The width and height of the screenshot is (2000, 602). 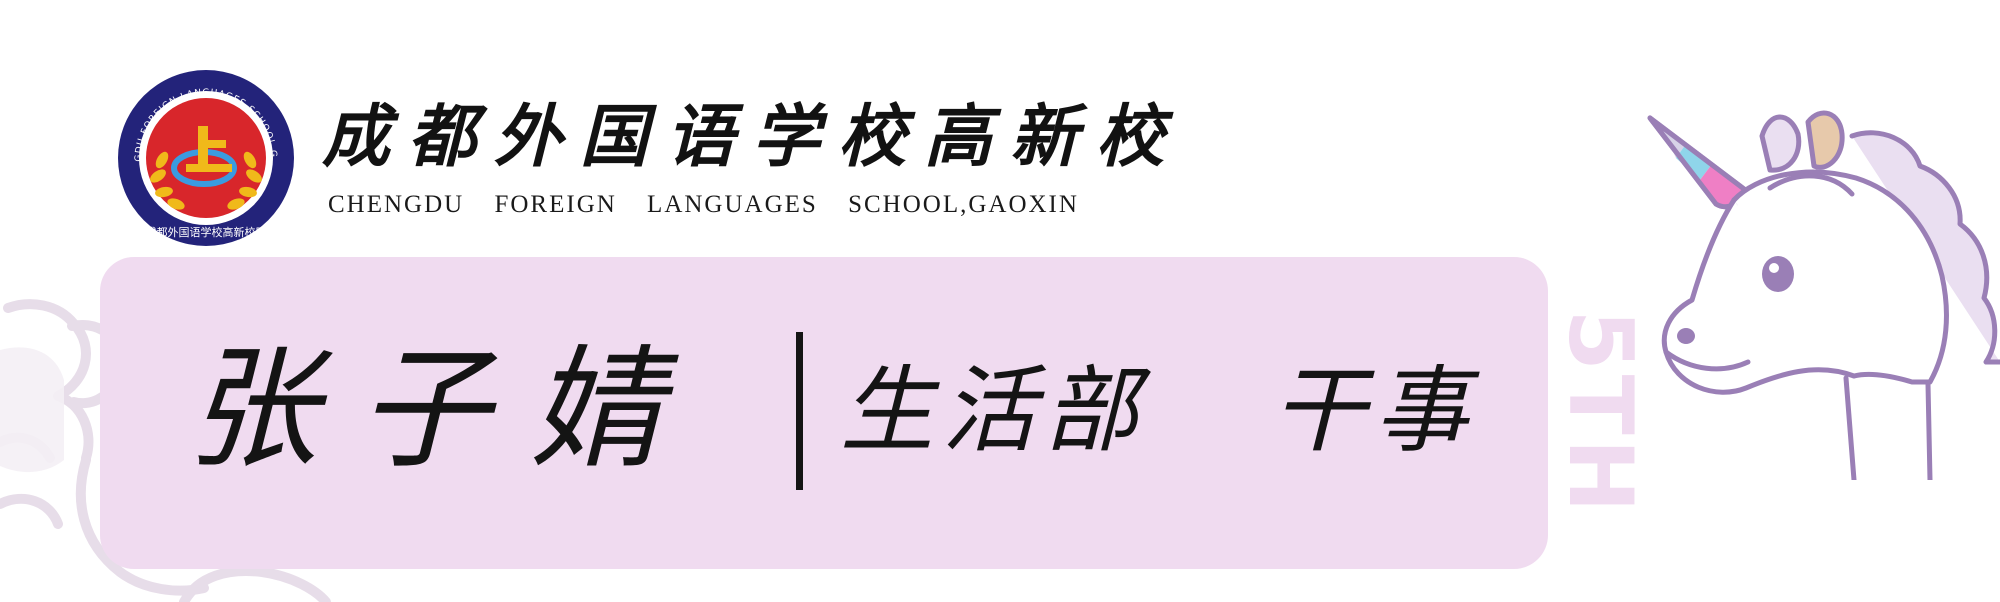 I want to click on logo-bottom-text: 成都外国语学校高新校区, so click(x=206, y=232).